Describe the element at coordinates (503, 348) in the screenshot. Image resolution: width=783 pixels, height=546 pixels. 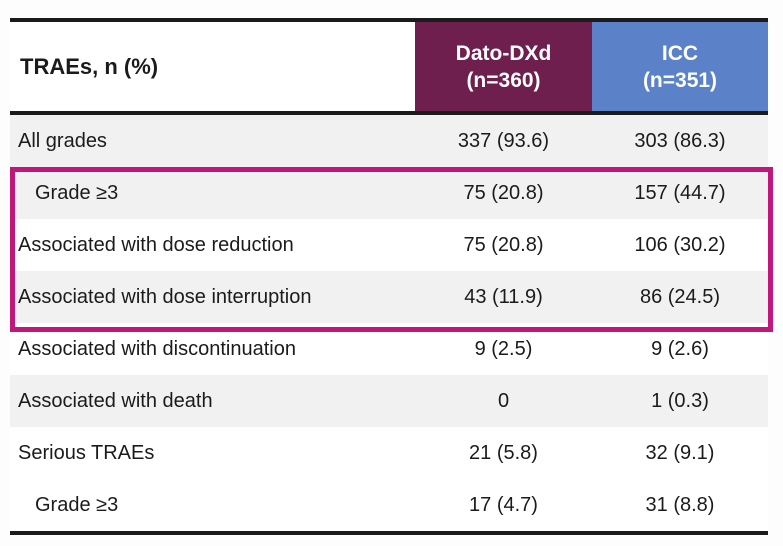
I see `dato-value: 9 (2.5)` at that location.